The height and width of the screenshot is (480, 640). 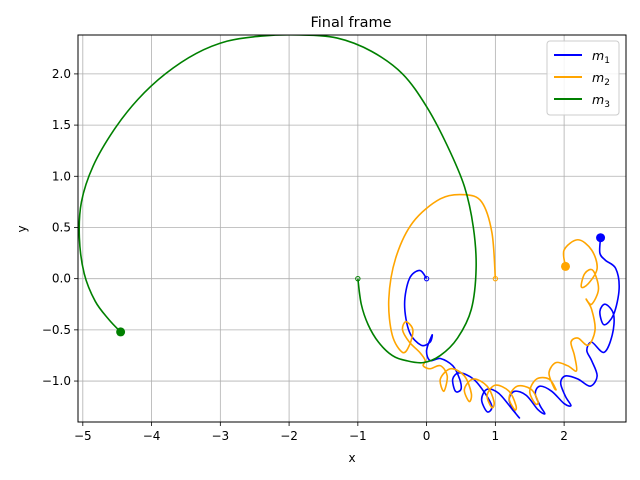 What do you see at coordinates (61, 279) in the screenshot?
I see `y-tick-label: 0.0` at bounding box center [61, 279].